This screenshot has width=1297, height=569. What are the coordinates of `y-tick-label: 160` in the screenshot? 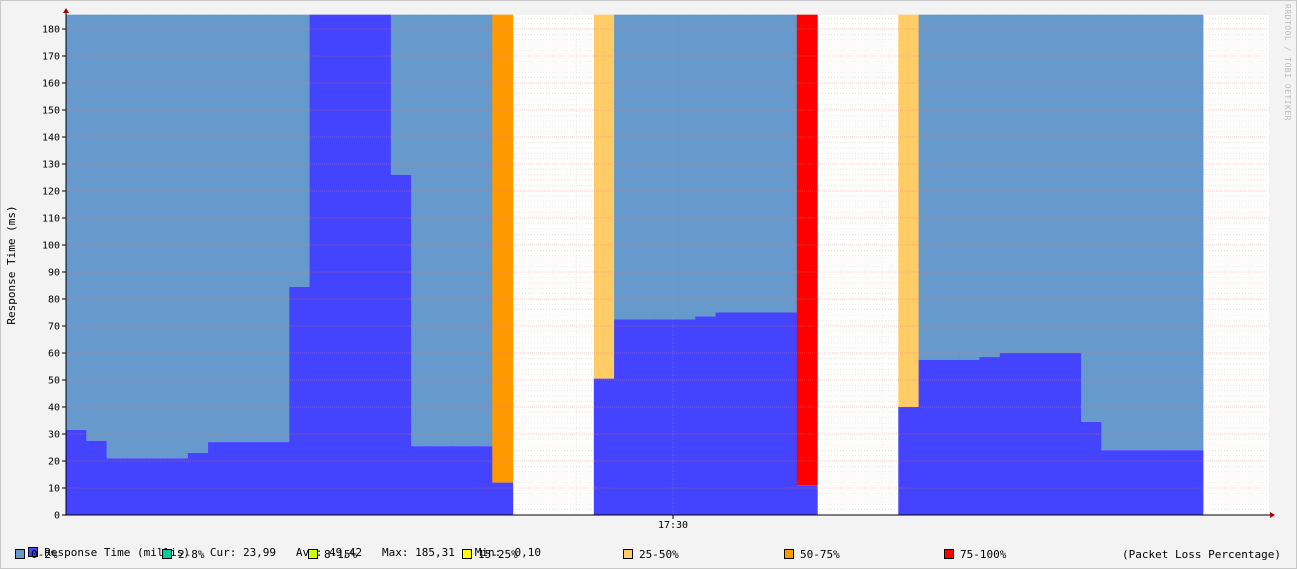 It's located at (51, 84).